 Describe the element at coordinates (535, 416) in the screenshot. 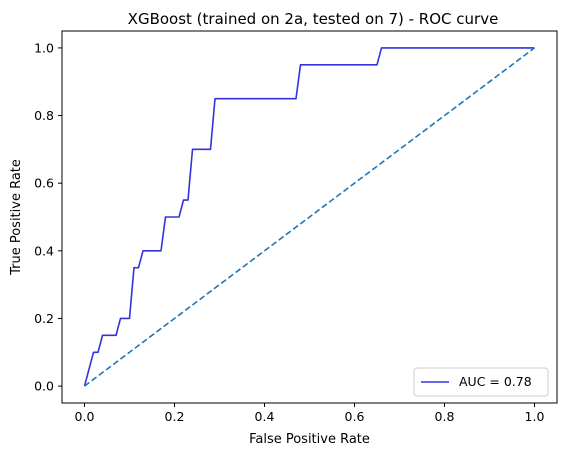

I see `x-tick-label: 1.0` at that location.